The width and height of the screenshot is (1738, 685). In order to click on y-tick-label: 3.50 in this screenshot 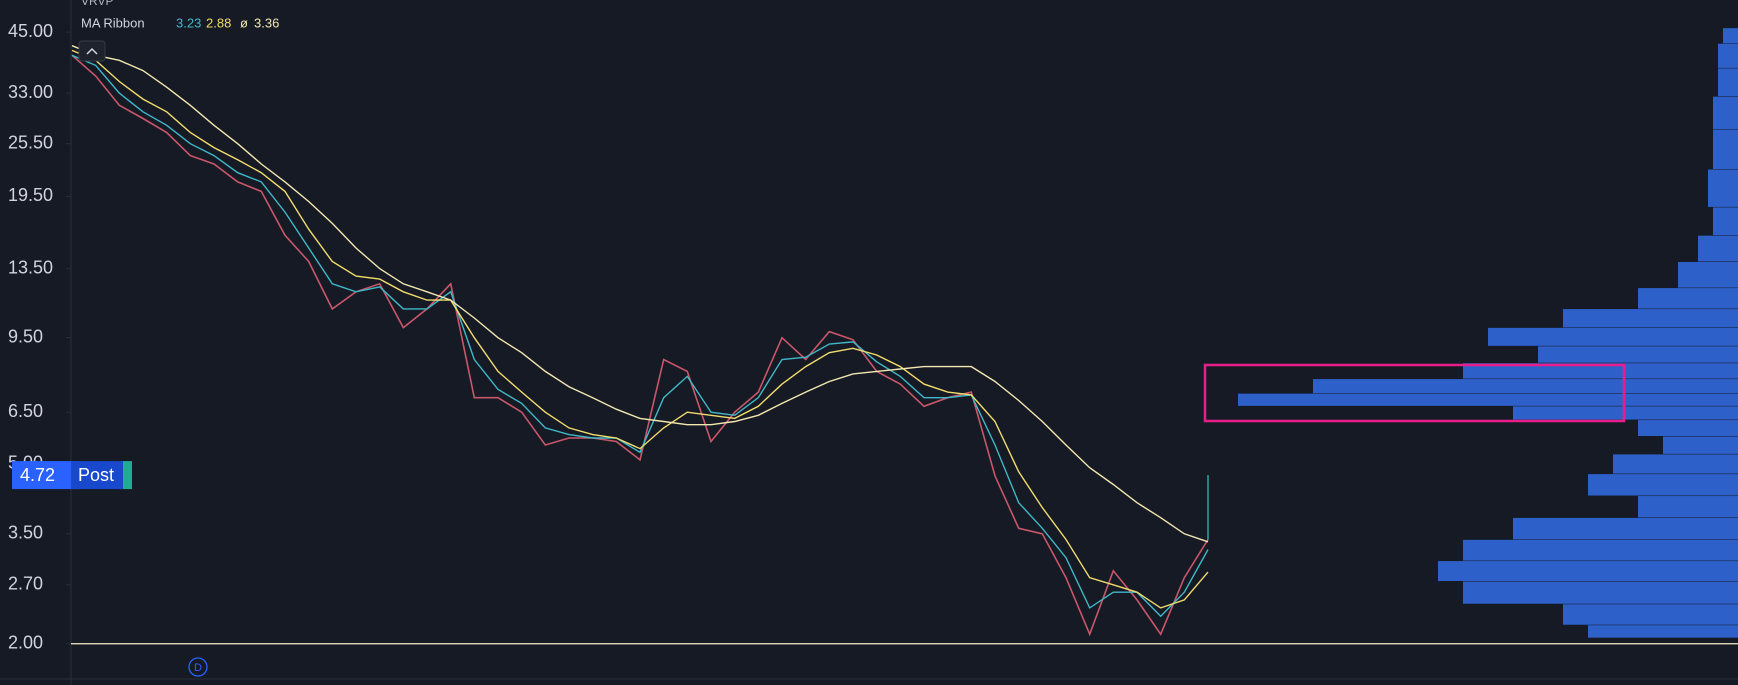, I will do `click(25, 533)`.